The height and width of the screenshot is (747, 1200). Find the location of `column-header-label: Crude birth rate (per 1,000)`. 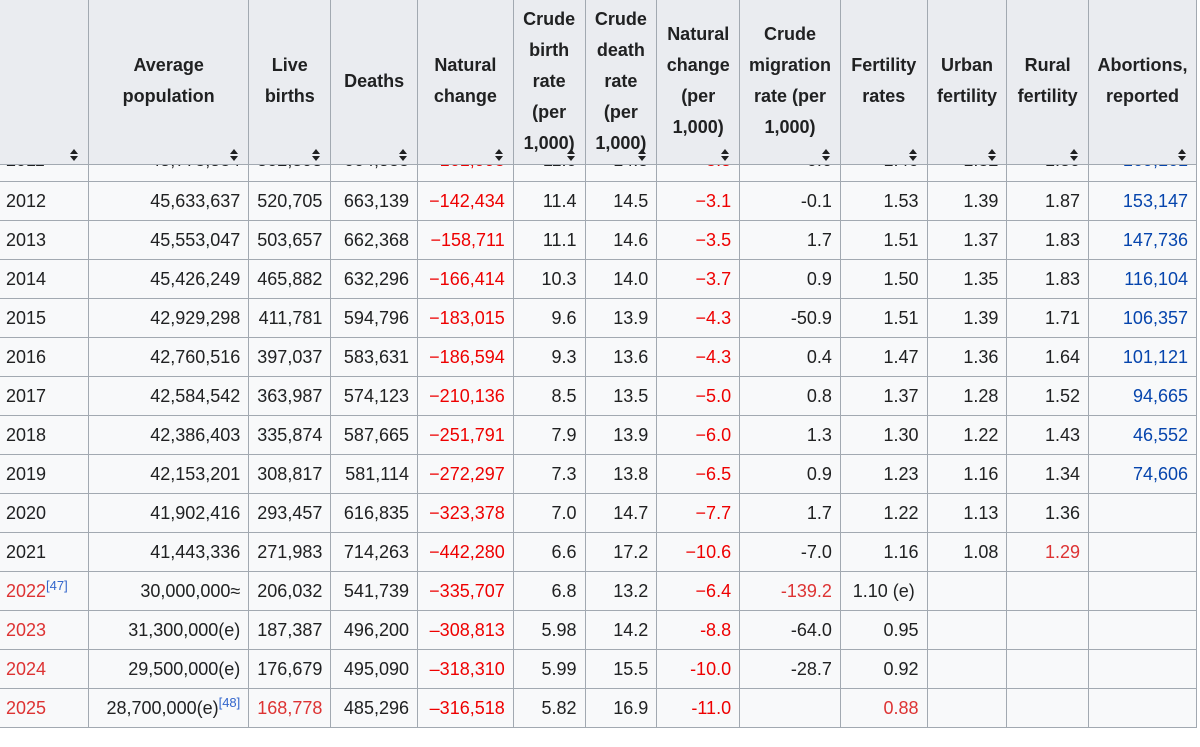

column-header-label: Crude birth rate (per 1,000) is located at coordinates (549, 80).